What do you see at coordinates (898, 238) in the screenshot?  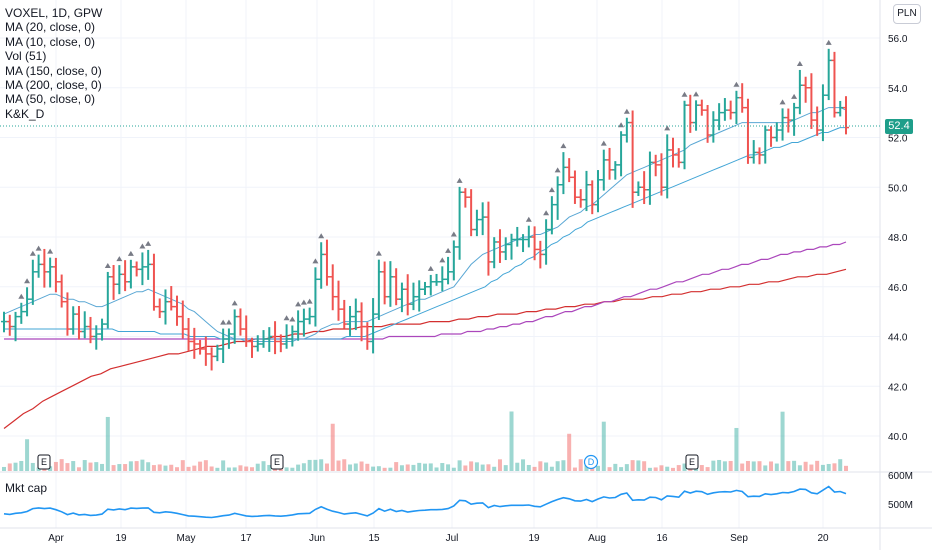 I see `price-tick-label: 48.0` at bounding box center [898, 238].